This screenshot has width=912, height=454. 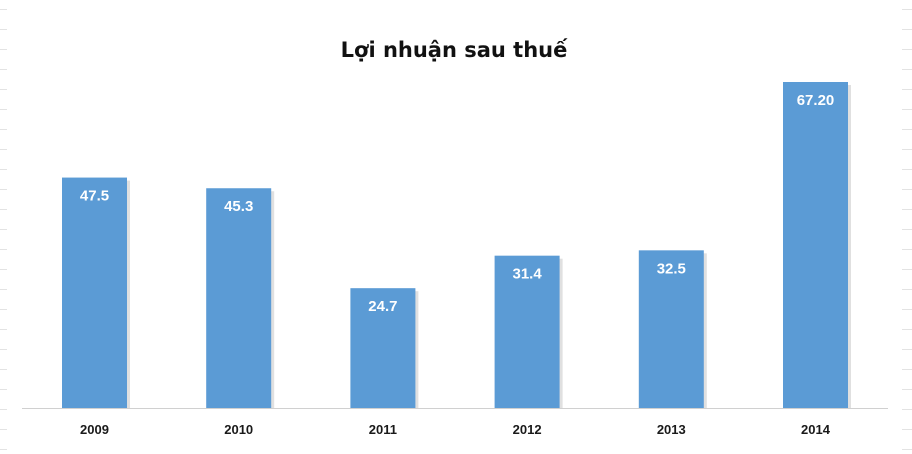 What do you see at coordinates (383, 429) in the screenshot?
I see `x-tick-label-2011: 2011` at bounding box center [383, 429].